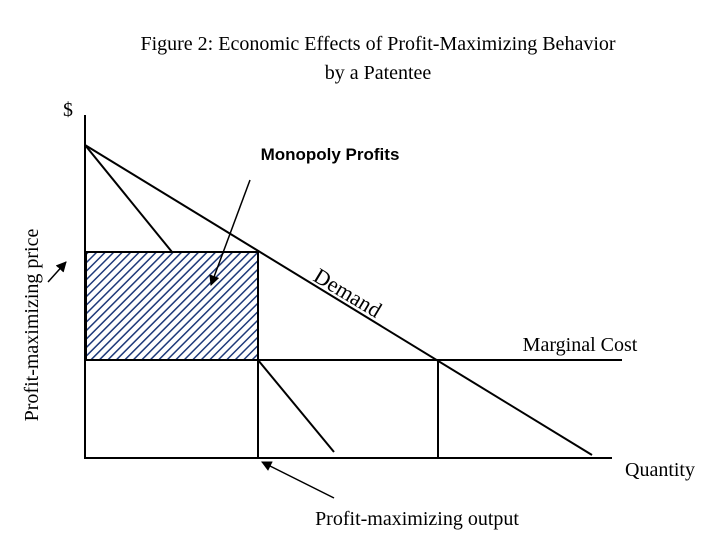 This screenshot has width=720, height=540. I want to click on profits-arrow, so click(230, 232).